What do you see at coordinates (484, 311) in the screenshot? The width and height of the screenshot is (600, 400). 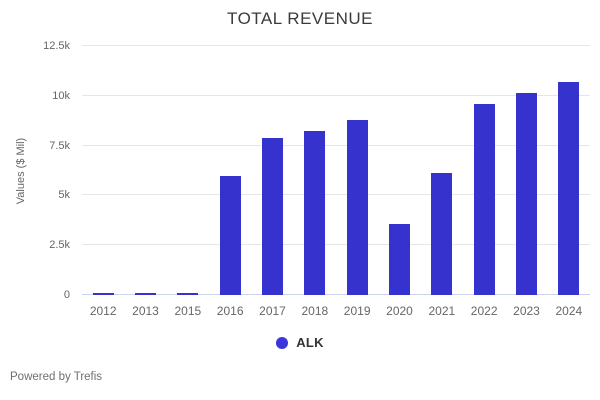 I see `x-tick-label: 2022` at bounding box center [484, 311].